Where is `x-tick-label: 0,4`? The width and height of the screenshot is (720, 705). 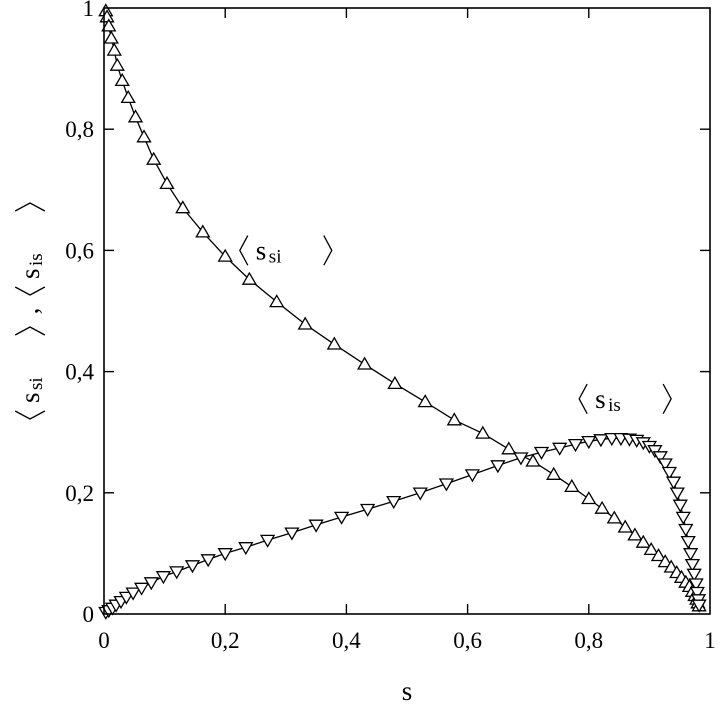
x-tick-label: 0,4 is located at coordinates (346, 640).